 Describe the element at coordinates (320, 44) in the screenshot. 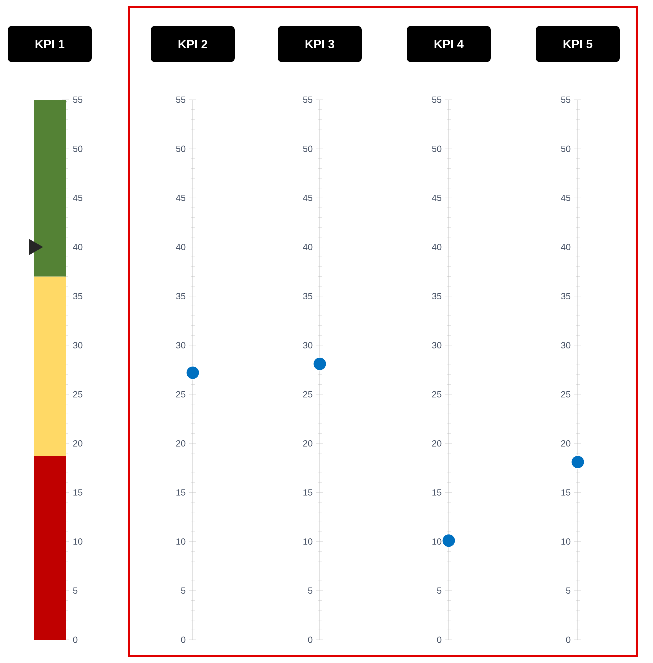

I see `x-tick-label: KPI 3` at that location.